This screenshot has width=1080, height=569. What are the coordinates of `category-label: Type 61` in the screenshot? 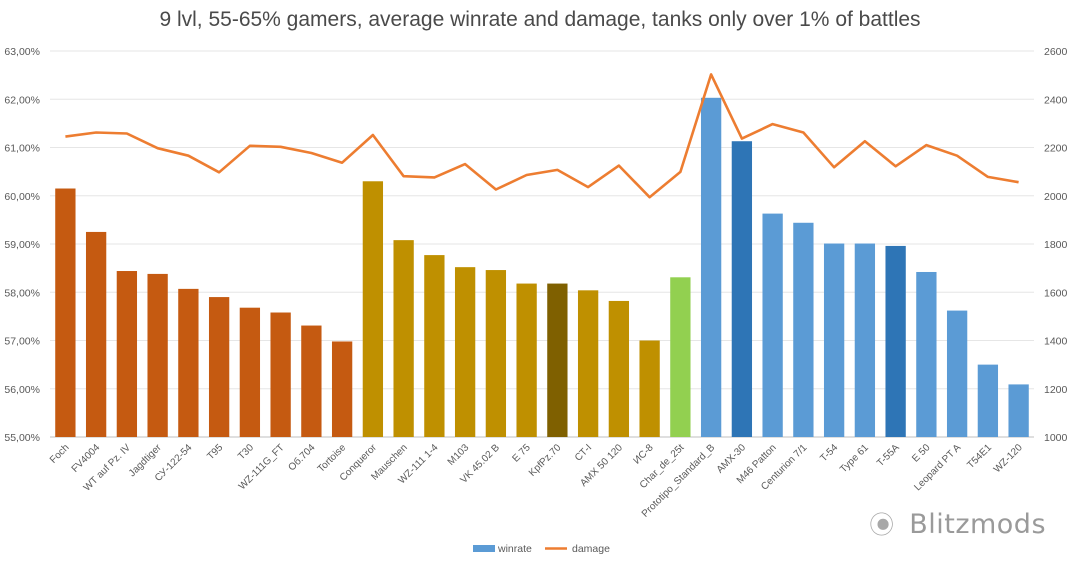 It's located at (854, 458).